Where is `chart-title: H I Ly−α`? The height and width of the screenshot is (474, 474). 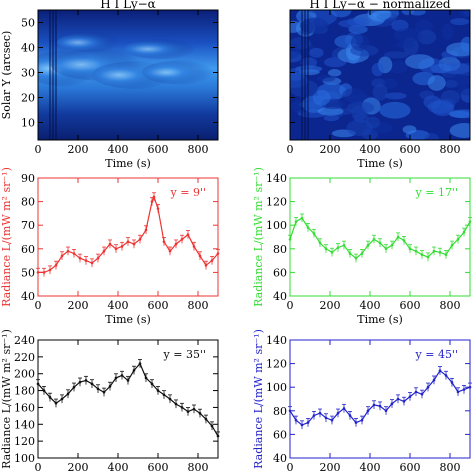
chart-title: H I Ly−α is located at coordinates (128, 5).